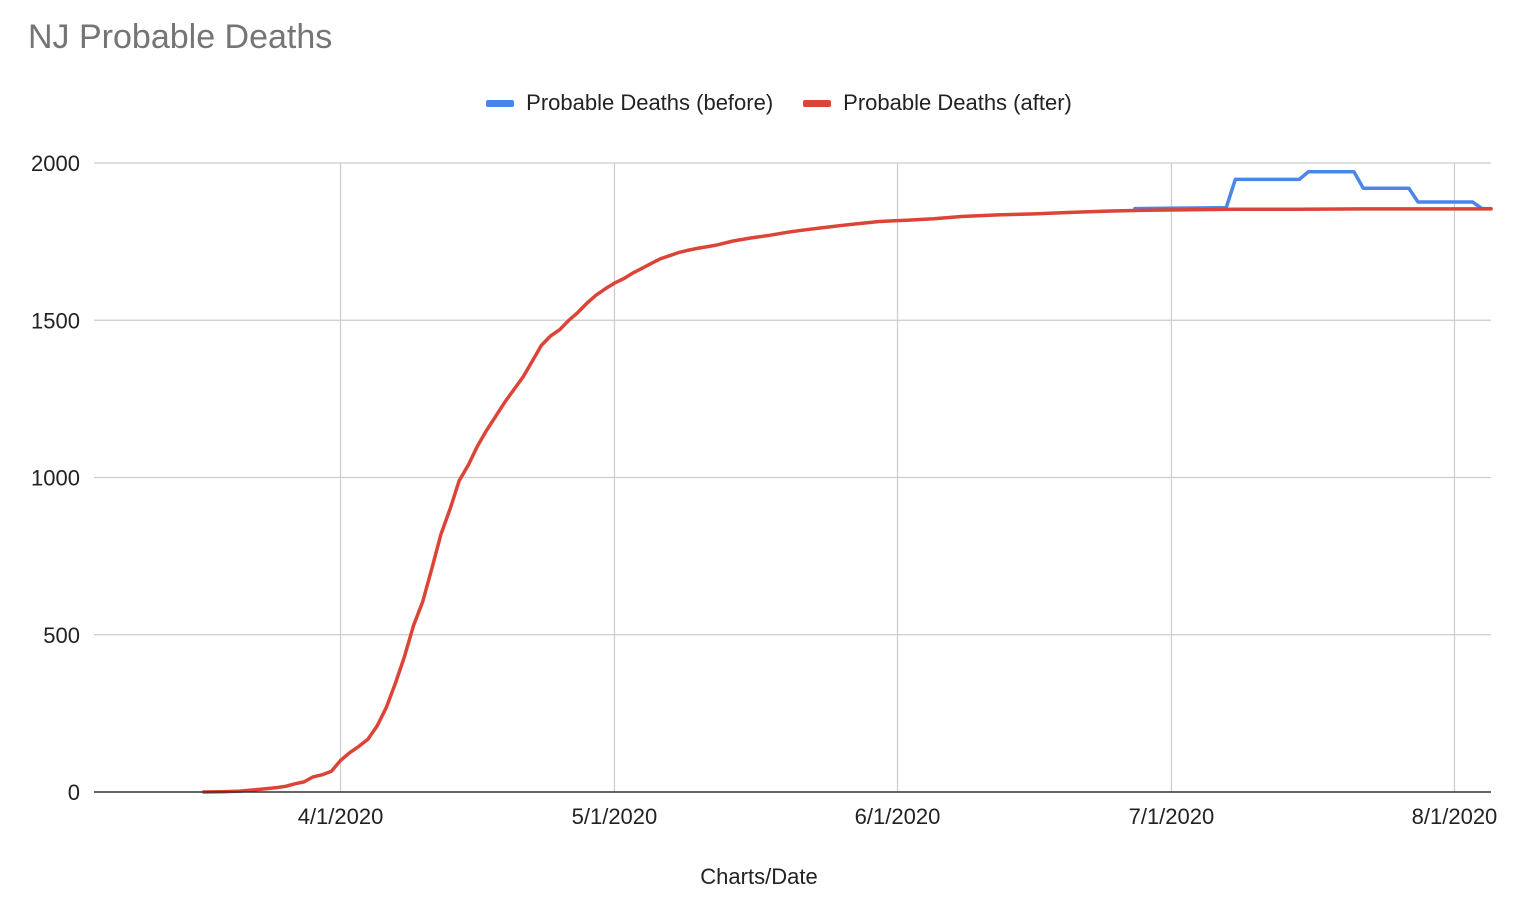 This screenshot has height=906, width=1518. What do you see at coordinates (180, 37) in the screenshot?
I see `chart-title: NJ Probable Deaths` at bounding box center [180, 37].